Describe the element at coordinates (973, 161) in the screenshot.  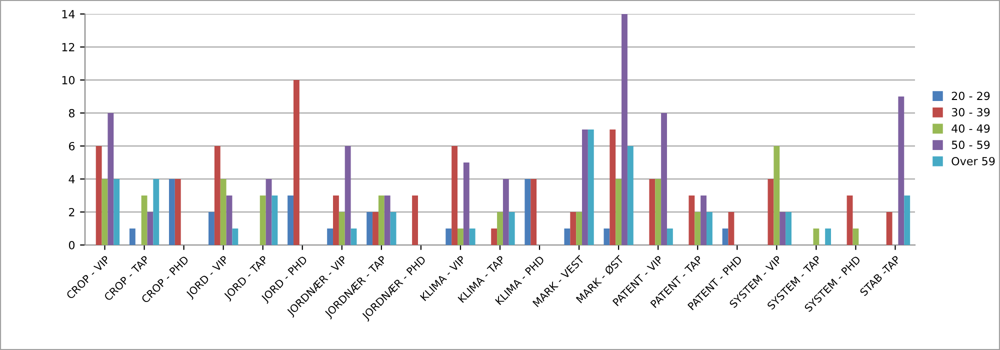
I see `legend-label: Over 59` at that location.